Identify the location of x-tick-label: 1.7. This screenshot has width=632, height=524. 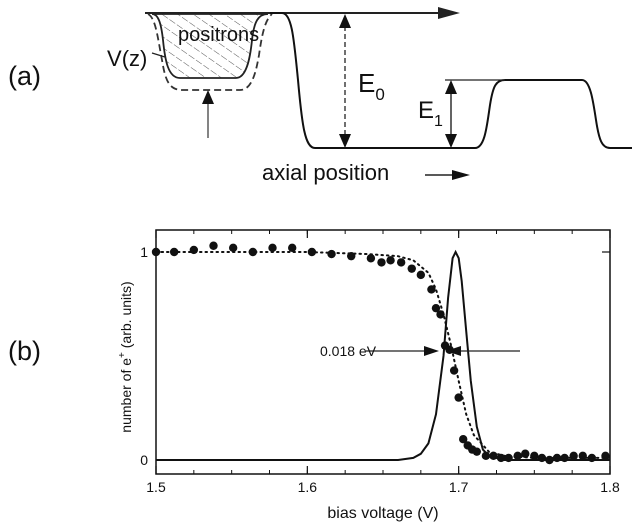
(459, 487).